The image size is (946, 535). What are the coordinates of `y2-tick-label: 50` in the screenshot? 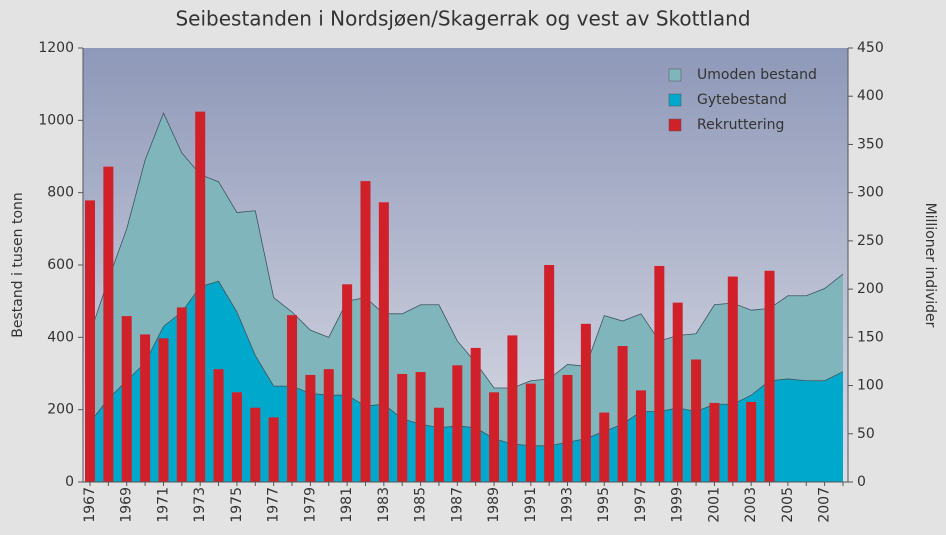 It's located at (866, 434).